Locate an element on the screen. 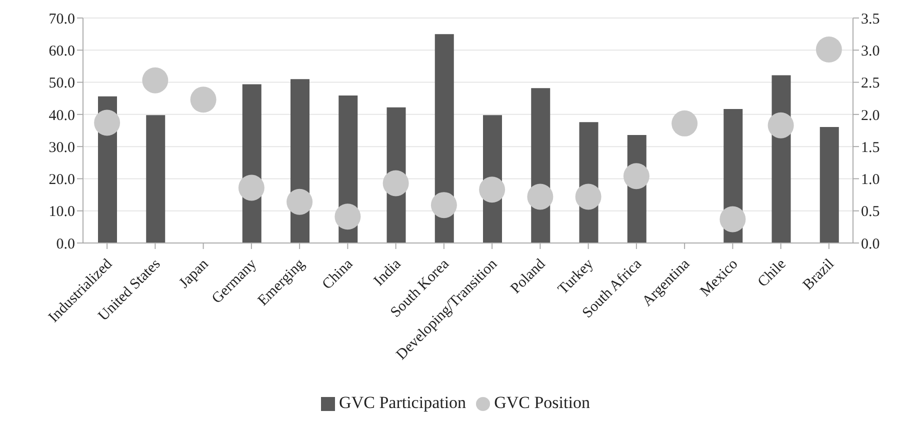 This screenshot has width=923, height=423. y2-tick-label: 1.0 is located at coordinates (870, 180).